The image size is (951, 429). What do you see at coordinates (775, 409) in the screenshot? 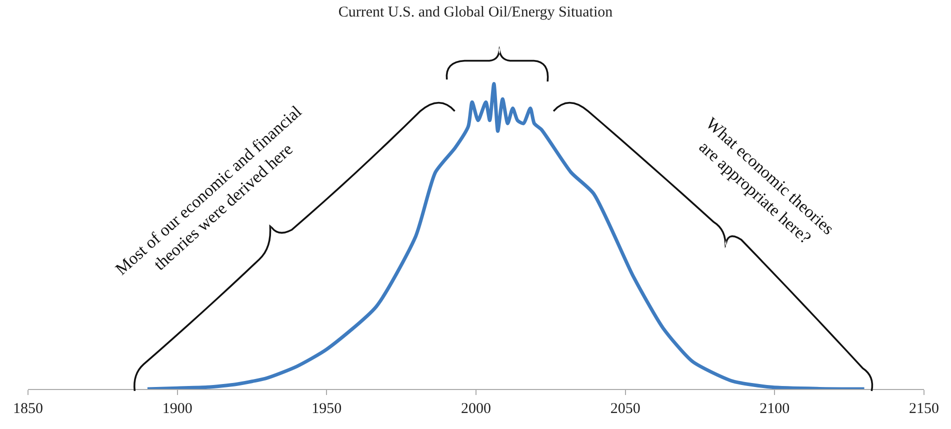
I see `x-tick-label: 2100` at bounding box center [775, 409].